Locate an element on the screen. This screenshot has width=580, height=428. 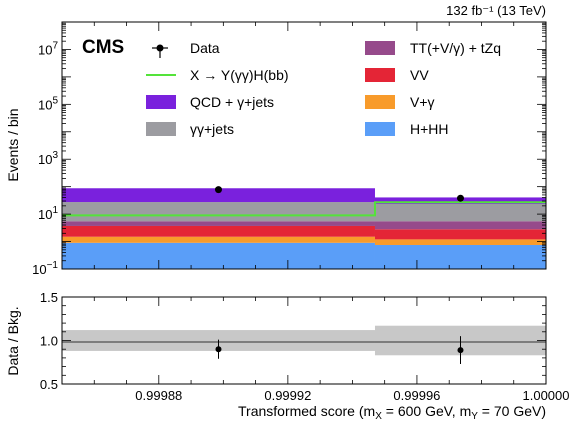
cms-label: CMS is located at coordinates (103, 47).